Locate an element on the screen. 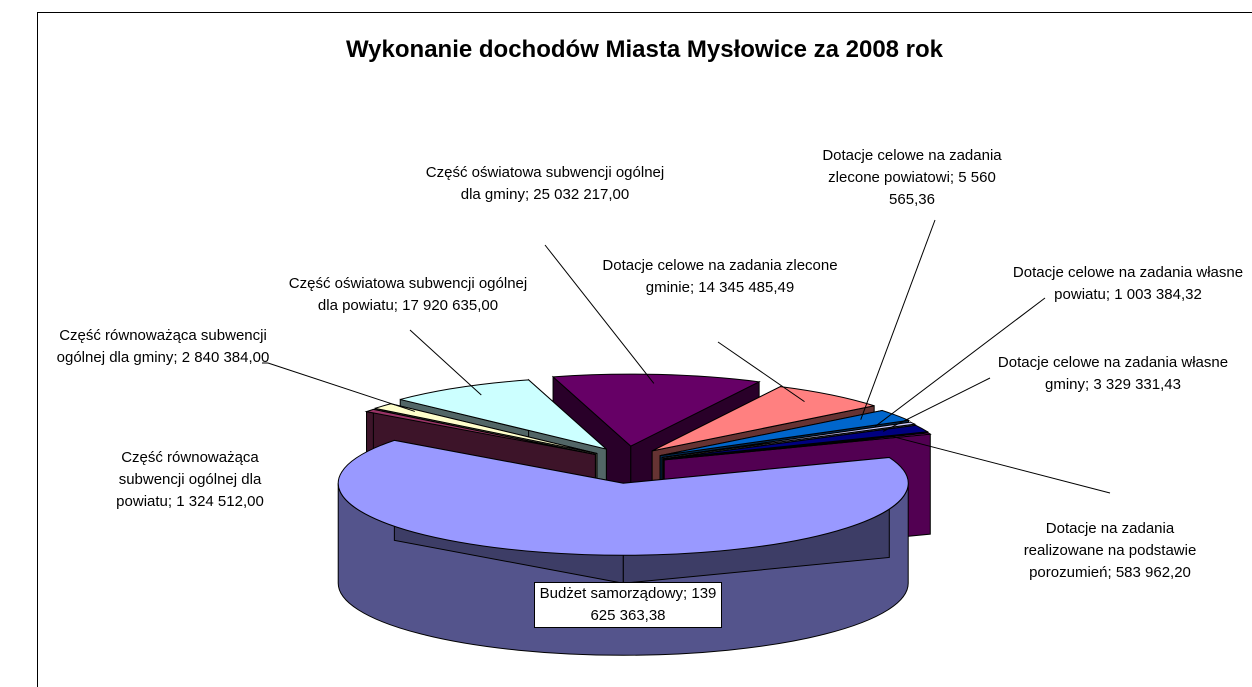 The height and width of the screenshot is (687, 1252). label-name: Dotacje celowe na zadania własne gminy is located at coordinates (1113, 373).